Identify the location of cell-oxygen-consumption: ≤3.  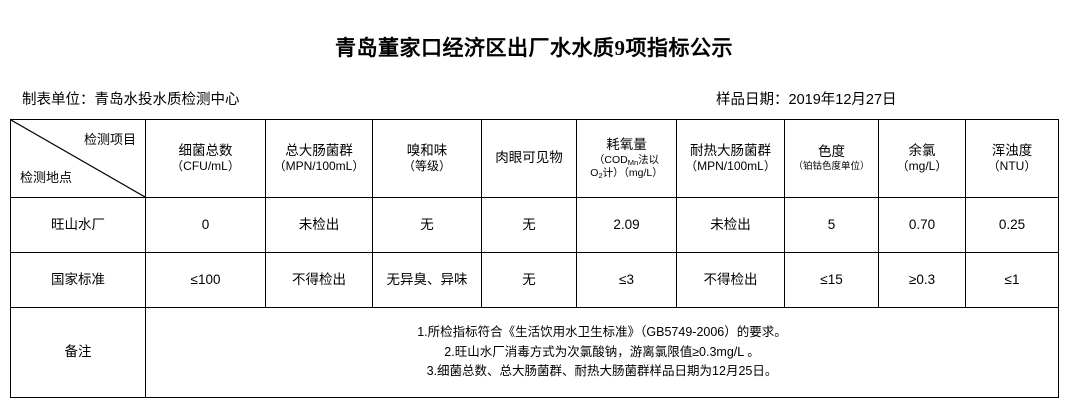
(626, 280).